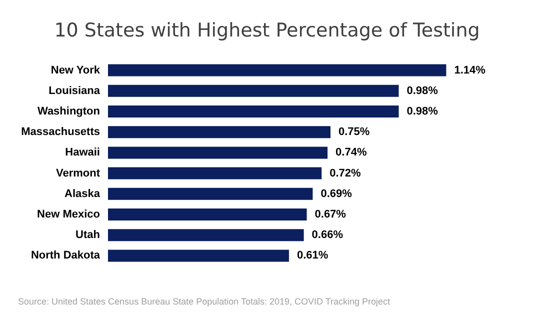 The height and width of the screenshot is (324, 534). I want to click on y-tick-label: North Dakota, so click(65, 256).